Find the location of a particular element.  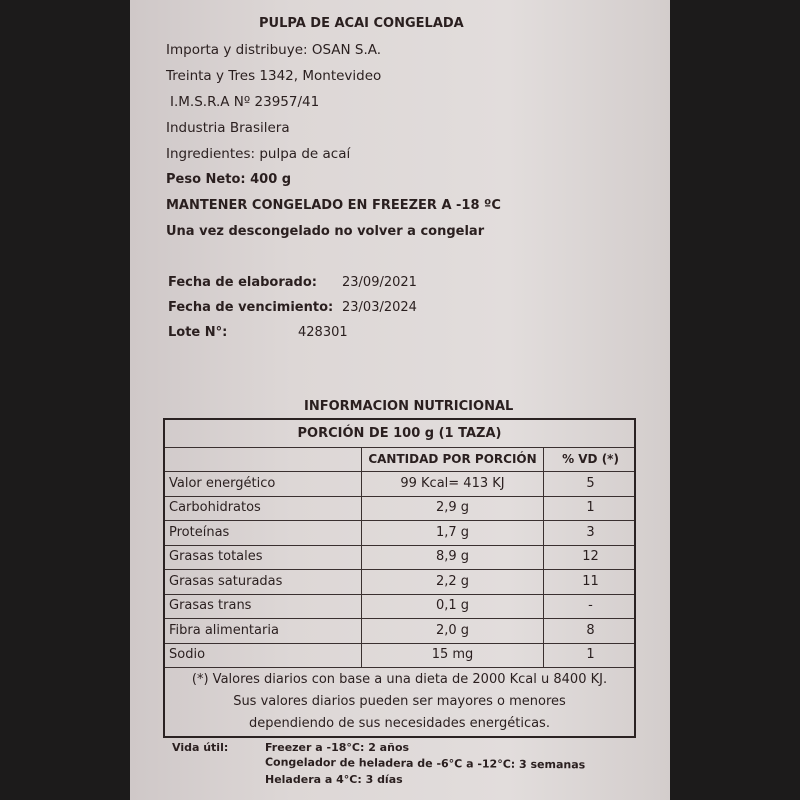

nutrient-name: Grasas saturadas is located at coordinates (226, 581).